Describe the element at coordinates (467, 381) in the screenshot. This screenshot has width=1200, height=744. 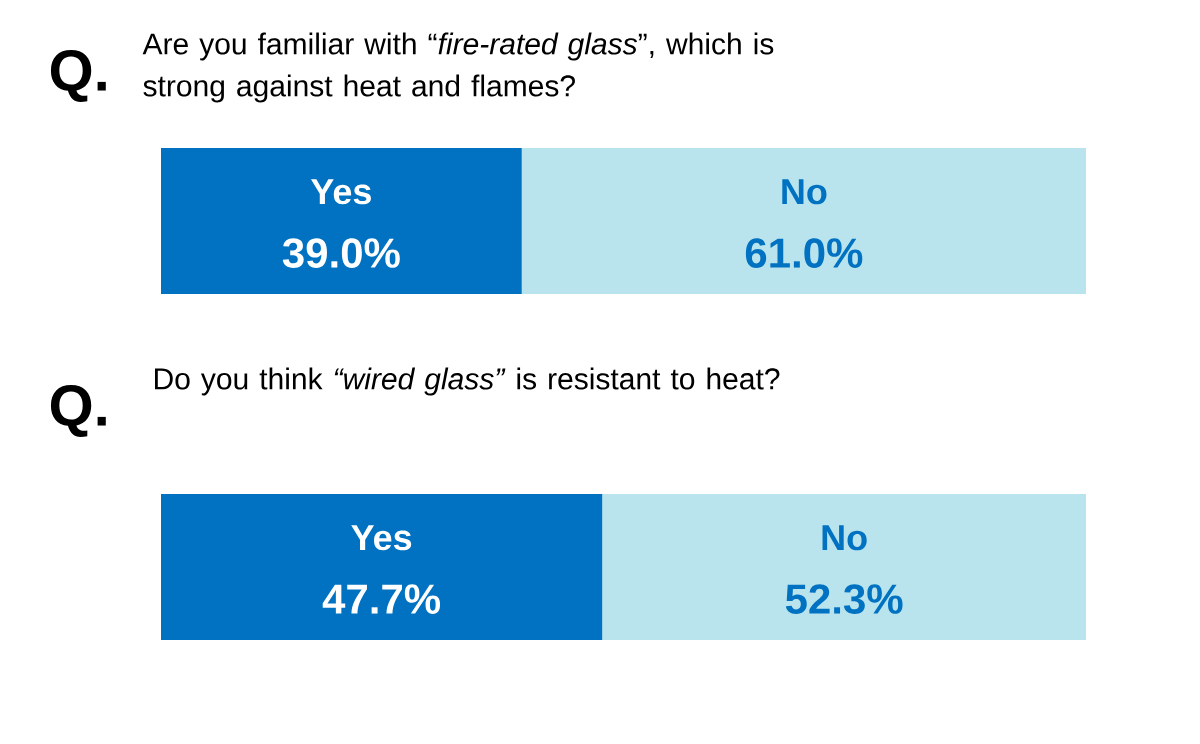
I see `chart-subtitle: Do you think “wired glass” is resistant to heat?` at that location.